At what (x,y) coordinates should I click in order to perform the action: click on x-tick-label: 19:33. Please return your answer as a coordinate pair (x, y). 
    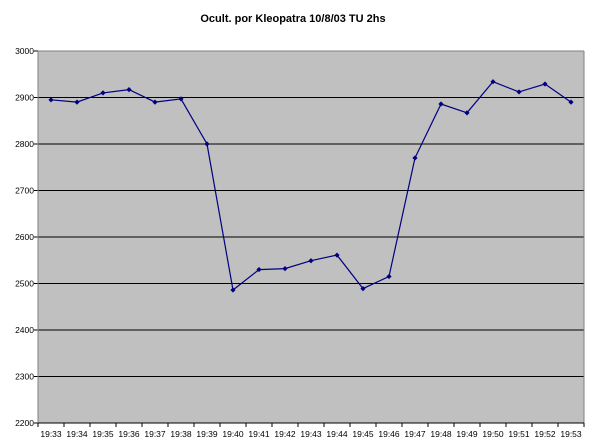
    Looking at the image, I should click on (51, 434).